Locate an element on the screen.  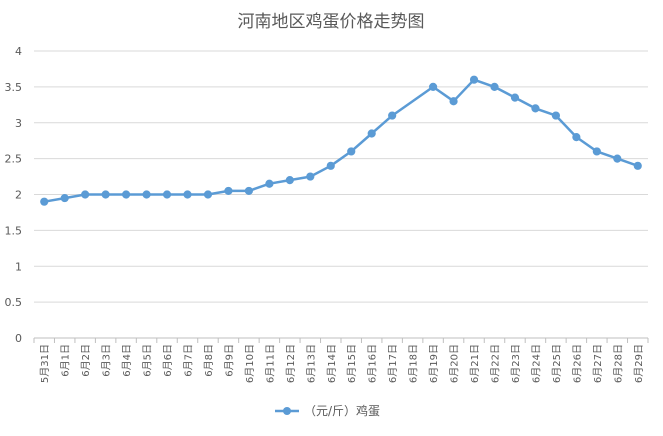
x-tick-label-7: 6月7日 is located at coordinates (189, 360).